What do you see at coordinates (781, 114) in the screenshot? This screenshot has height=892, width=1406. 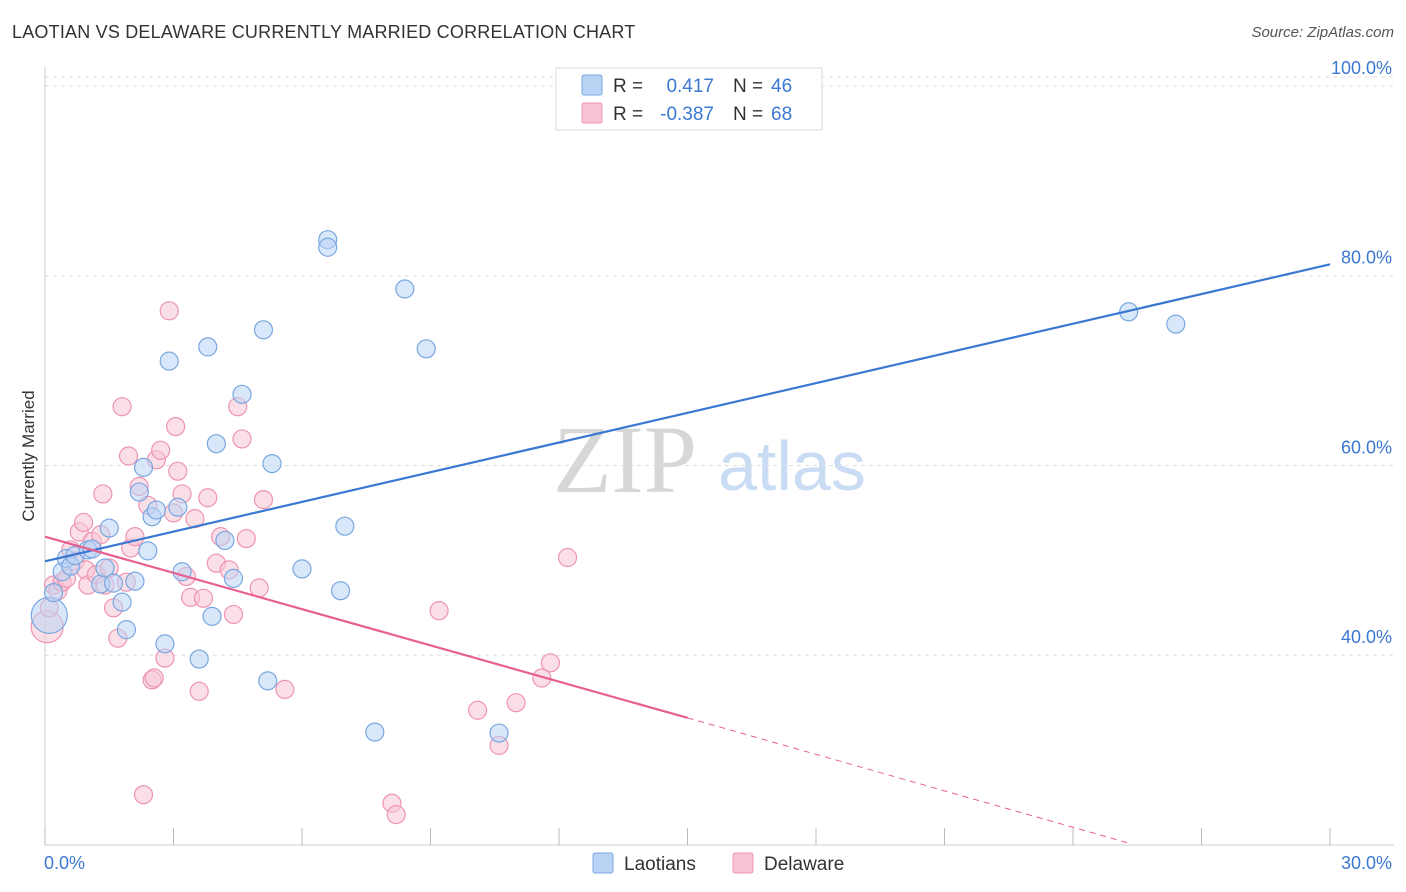 I see `delaware-n-value: 68` at bounding box center [781, 114].